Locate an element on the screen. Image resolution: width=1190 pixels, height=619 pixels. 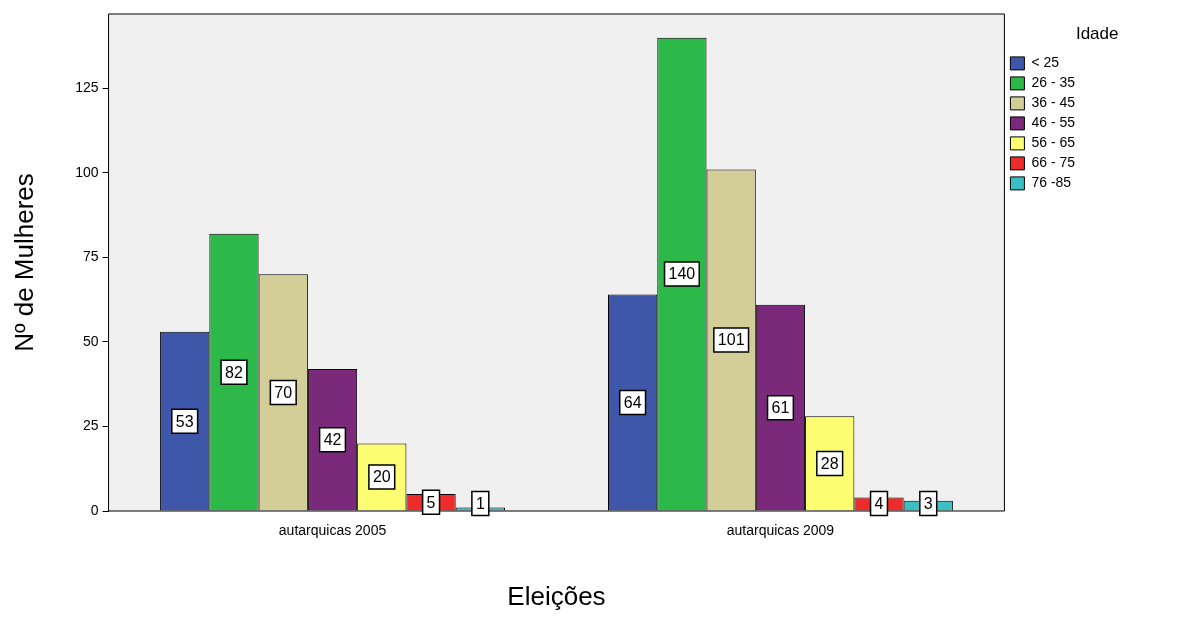
x-tick-label: autarquicas 2009 is located at coordinates (780, 530).